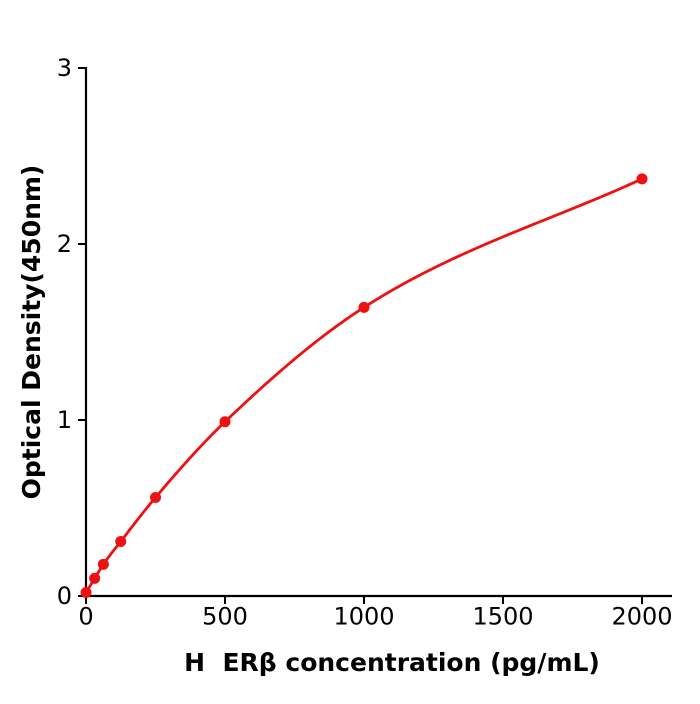 The image size is (700, 704). What do you see at coordinates (85, 617) in the screenshot?
I see `x-tick-label: 0` at bounding box center [85, 617].